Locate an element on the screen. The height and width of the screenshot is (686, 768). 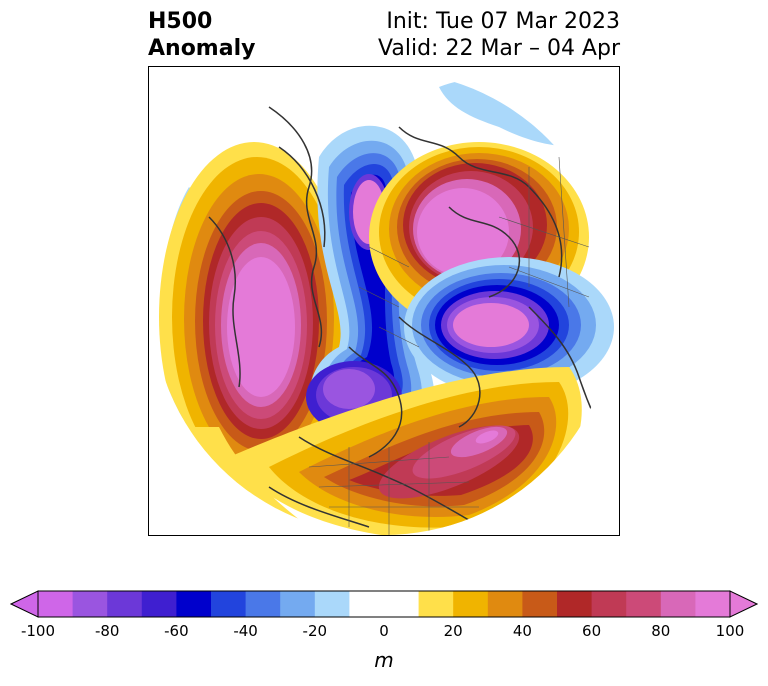
colorbar-ticks: -100 -80 -60 -40 -20 0 20 40 60 80 100 is located at coordinates (384, 633).